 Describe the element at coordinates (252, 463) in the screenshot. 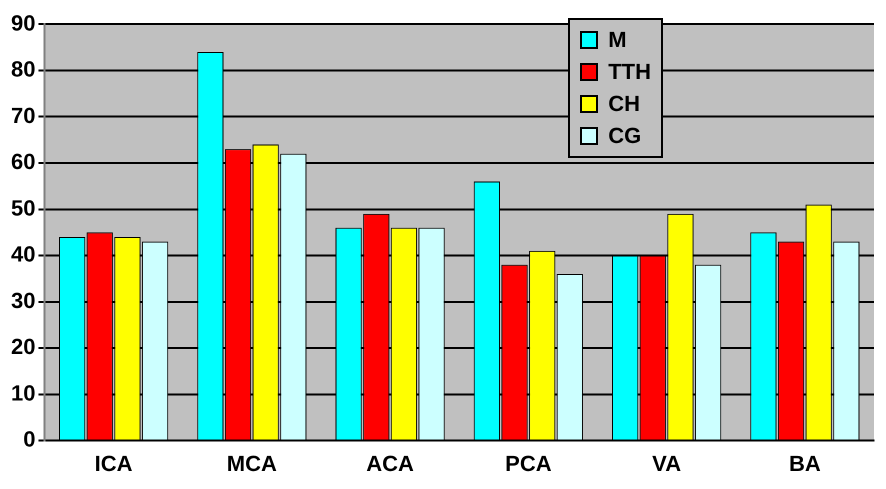

I see `x-tick-label: MCA` at that location.